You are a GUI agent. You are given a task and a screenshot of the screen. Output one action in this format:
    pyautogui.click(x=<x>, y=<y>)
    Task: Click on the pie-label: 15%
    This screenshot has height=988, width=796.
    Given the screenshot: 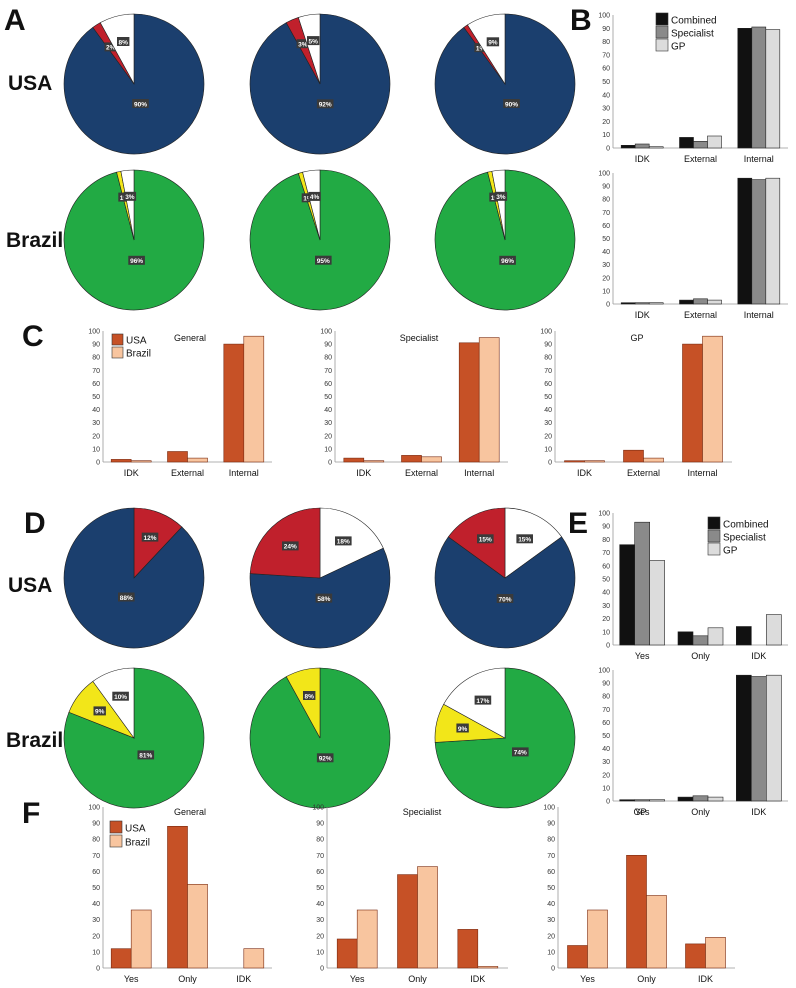 What is the action you would take?
    pyautogui.click(x=524, y=540)
    